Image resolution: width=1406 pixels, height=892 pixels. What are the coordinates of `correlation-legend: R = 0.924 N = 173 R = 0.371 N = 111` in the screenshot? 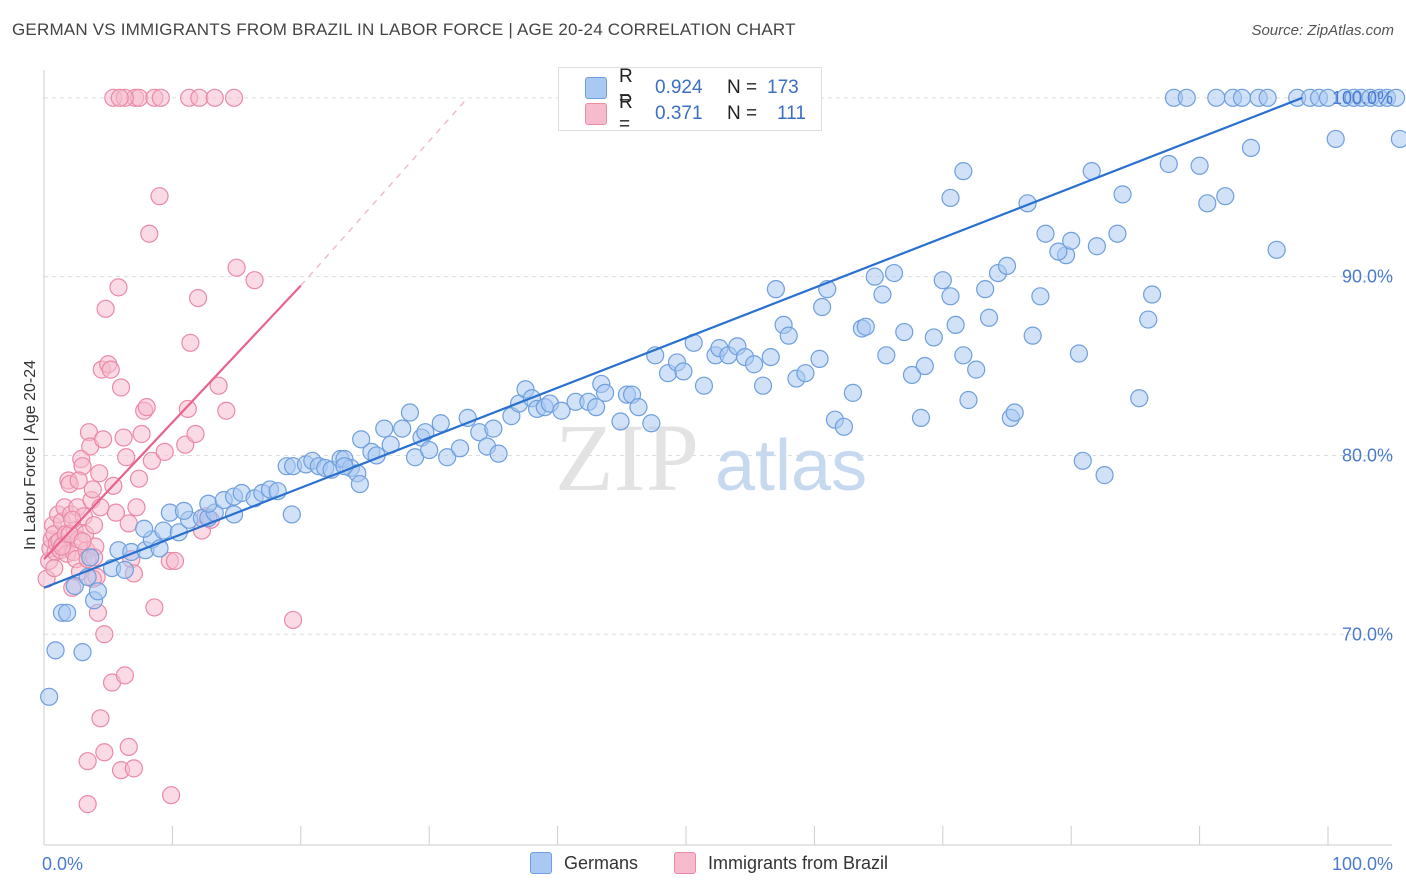 It's located at (690, 100).